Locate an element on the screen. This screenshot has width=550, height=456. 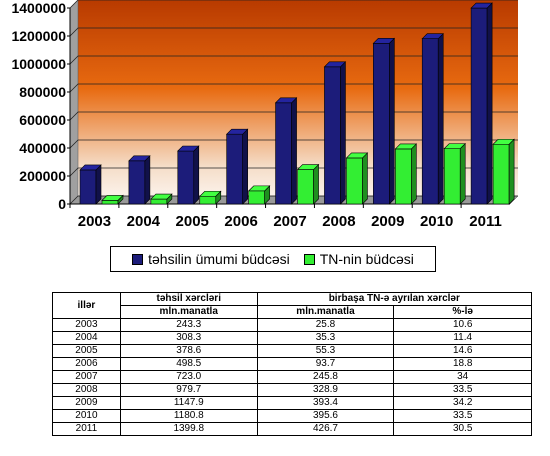
legend-label-total: təhsilin ümumi büdcəsi is located at coordinates (219, 259).